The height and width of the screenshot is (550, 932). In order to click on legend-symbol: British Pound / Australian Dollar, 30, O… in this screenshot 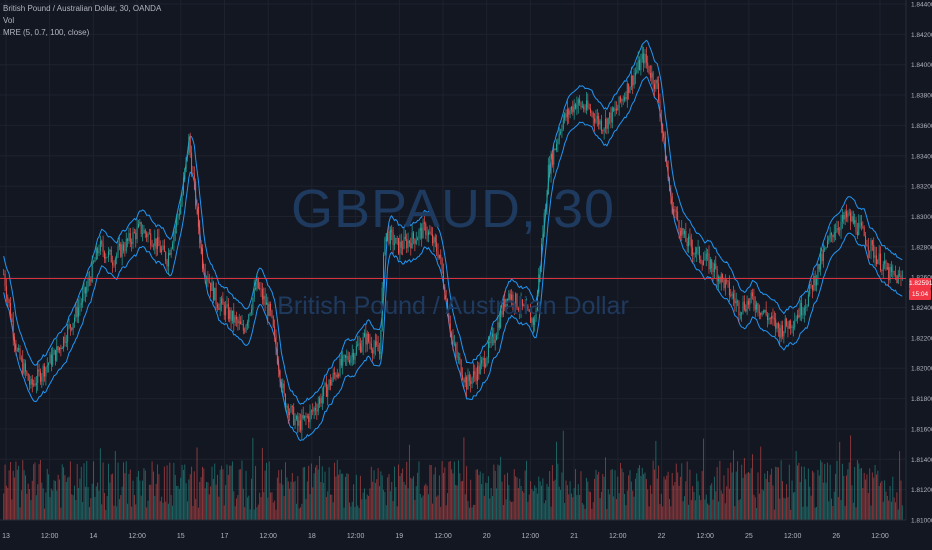, I will do `click(82, 8)`.